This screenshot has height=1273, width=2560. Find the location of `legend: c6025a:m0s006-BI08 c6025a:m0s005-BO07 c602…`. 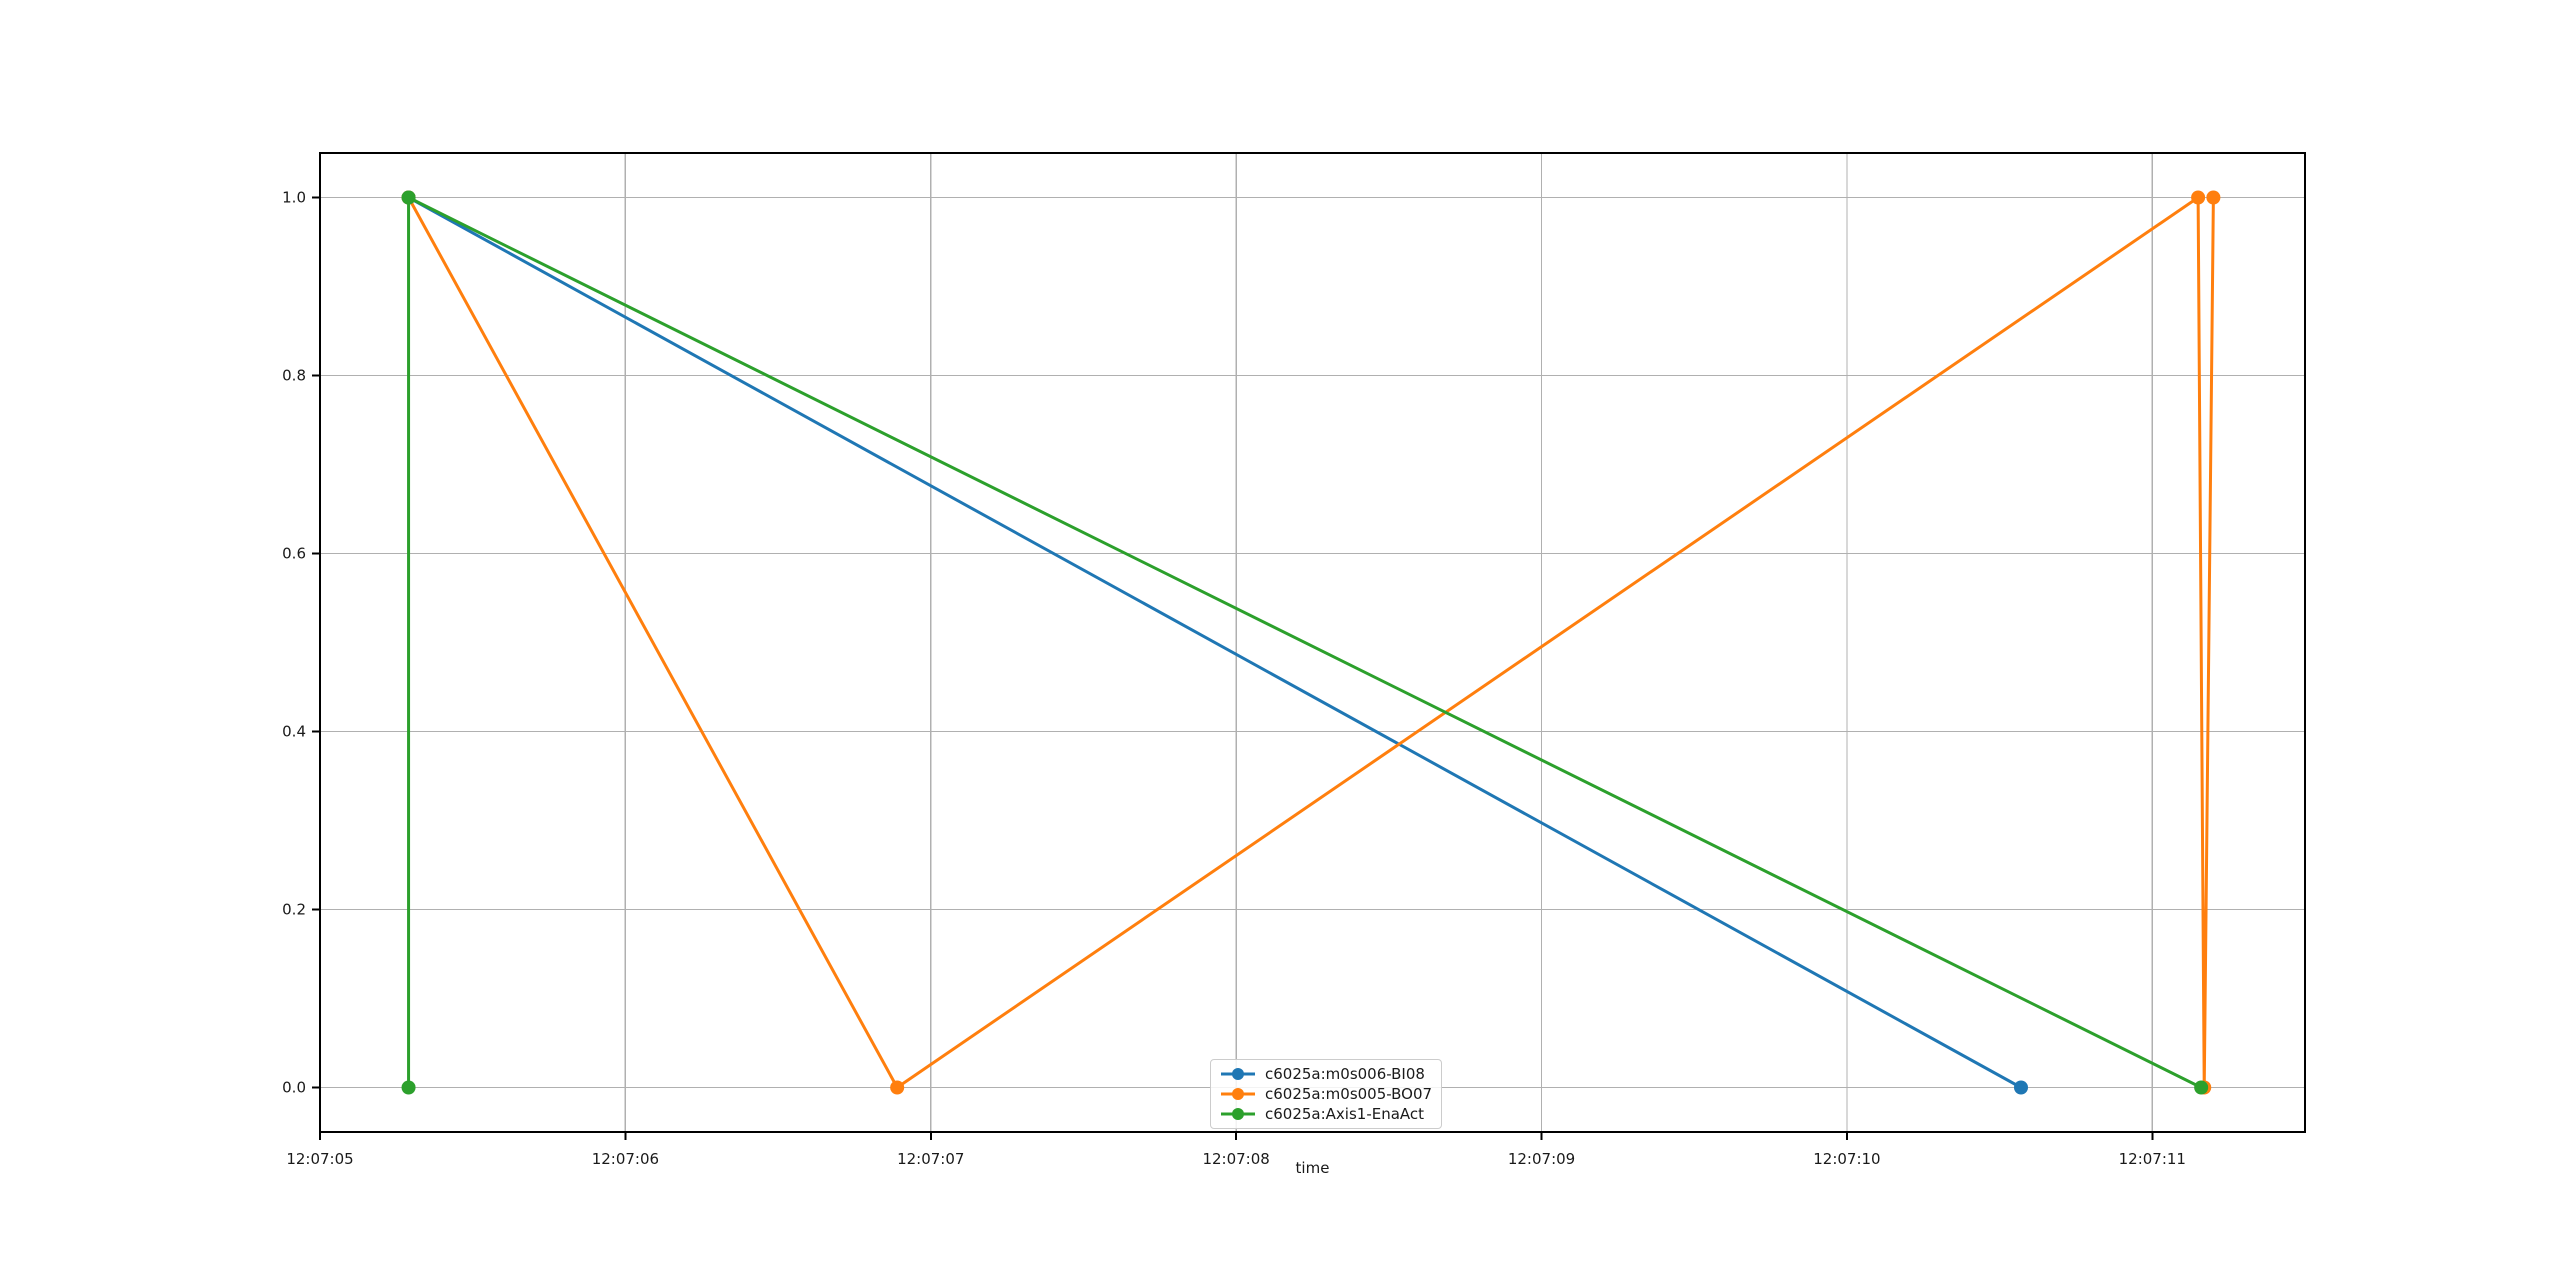

legend: c6025a:m0s006-BI08 c6025a:m0s005-BO07 c602… is located at coordinates (1326, 1094).